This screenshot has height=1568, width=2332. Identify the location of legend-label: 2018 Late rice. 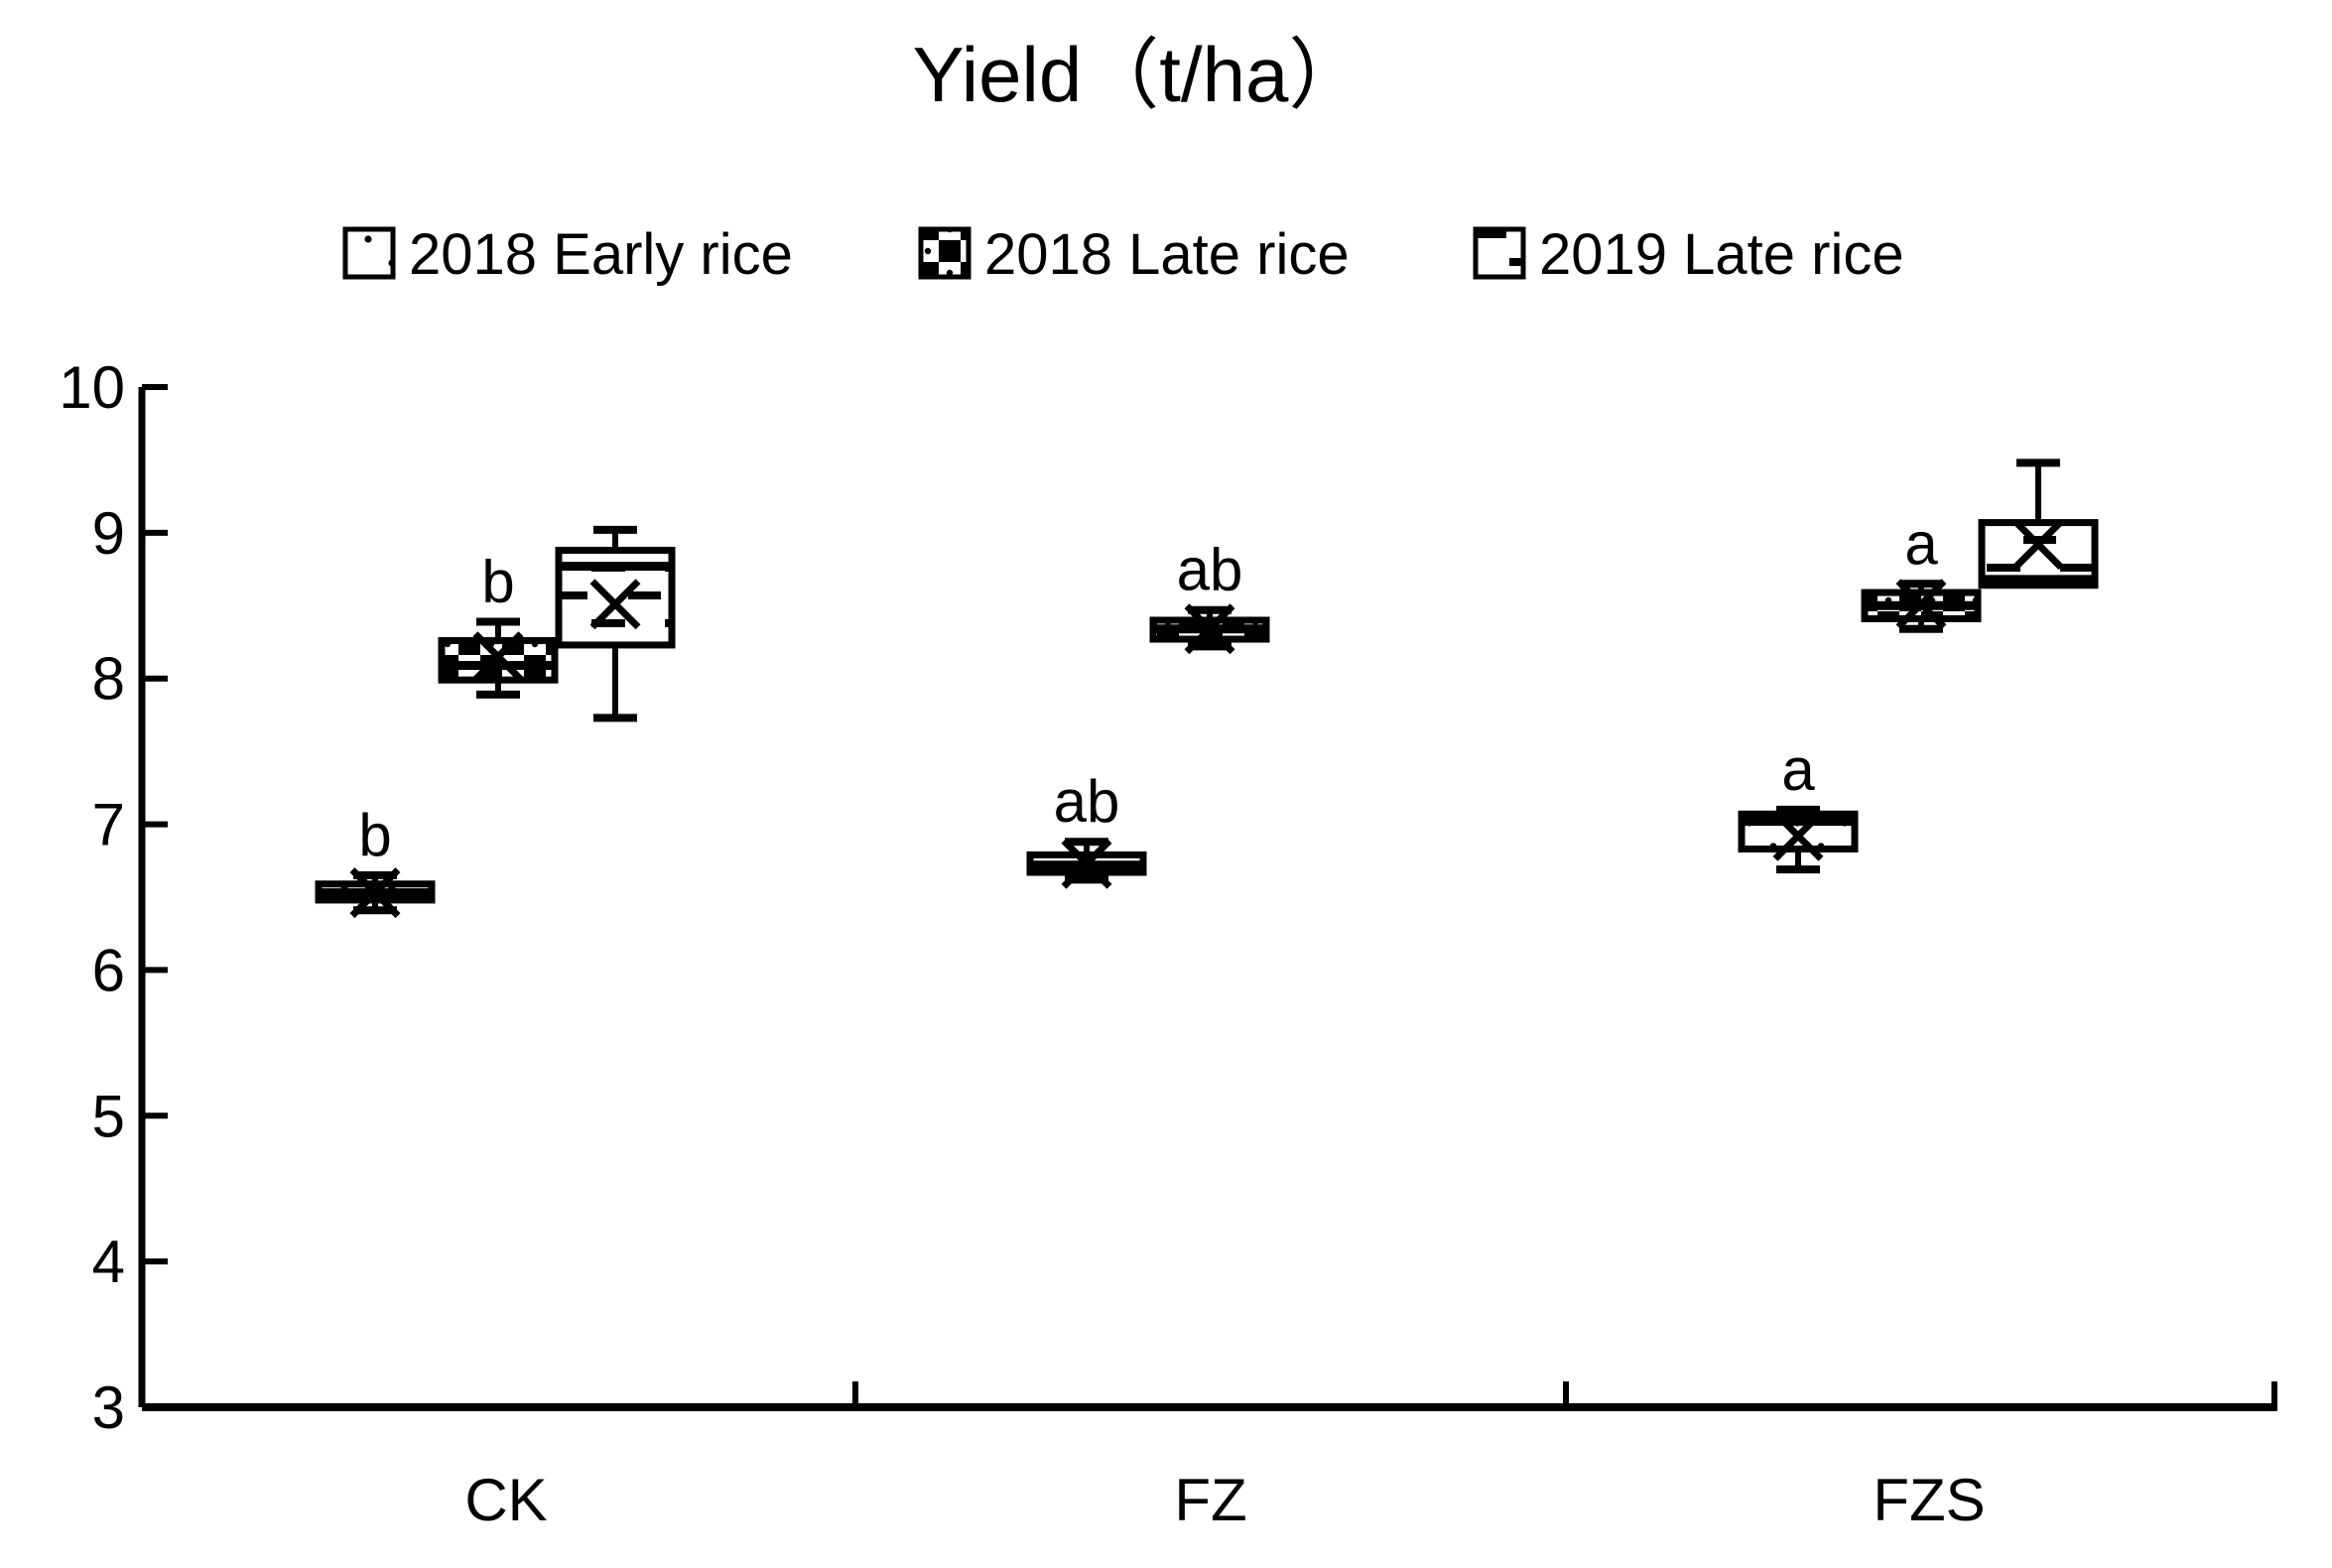
(1167, 254).